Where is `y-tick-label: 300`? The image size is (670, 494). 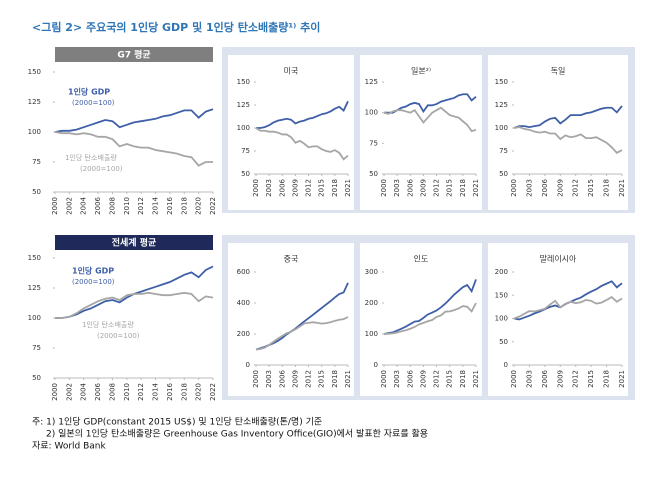
y-tick-label: 300 is located at coordinates (371, 272).